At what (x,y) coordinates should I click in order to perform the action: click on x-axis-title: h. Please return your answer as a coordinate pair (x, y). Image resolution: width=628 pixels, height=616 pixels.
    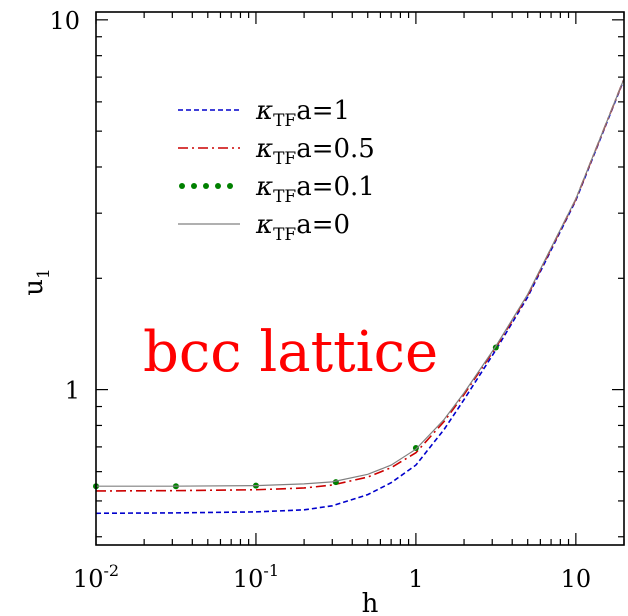
    Looking at the image, I should click on (370, 602).